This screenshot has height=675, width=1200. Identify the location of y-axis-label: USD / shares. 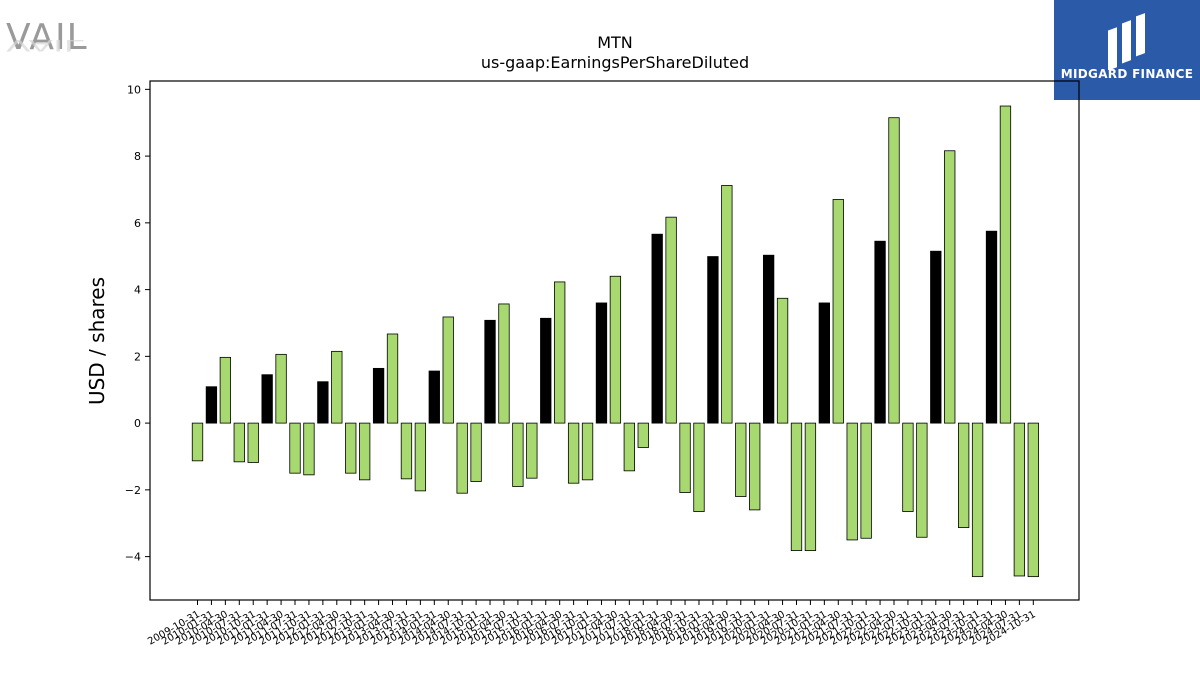
(97, 341).